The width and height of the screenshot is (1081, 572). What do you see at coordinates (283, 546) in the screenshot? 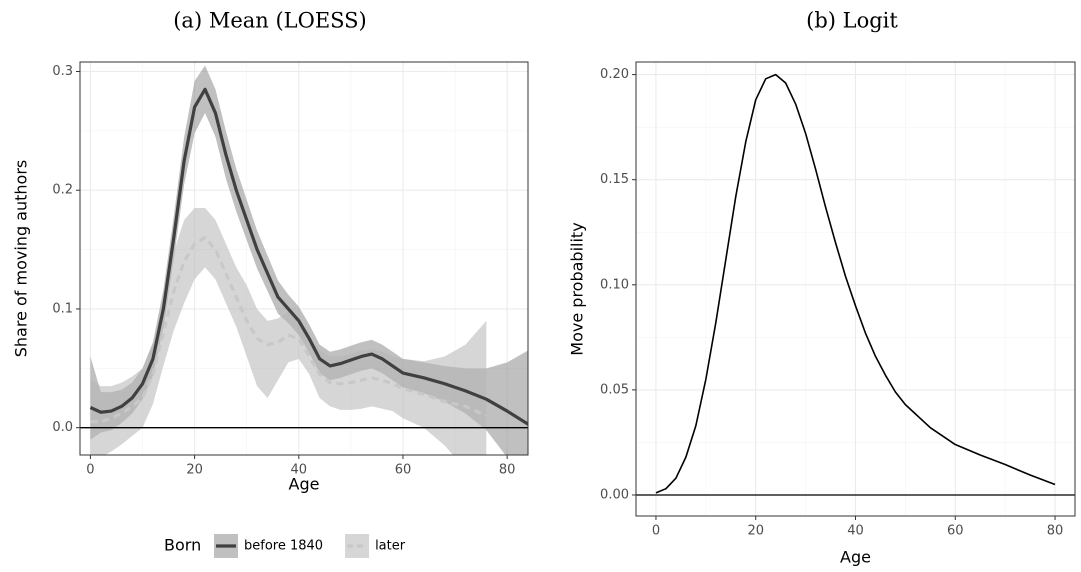
I see `legend-label: before 1840` at bounding box center [283, 546].